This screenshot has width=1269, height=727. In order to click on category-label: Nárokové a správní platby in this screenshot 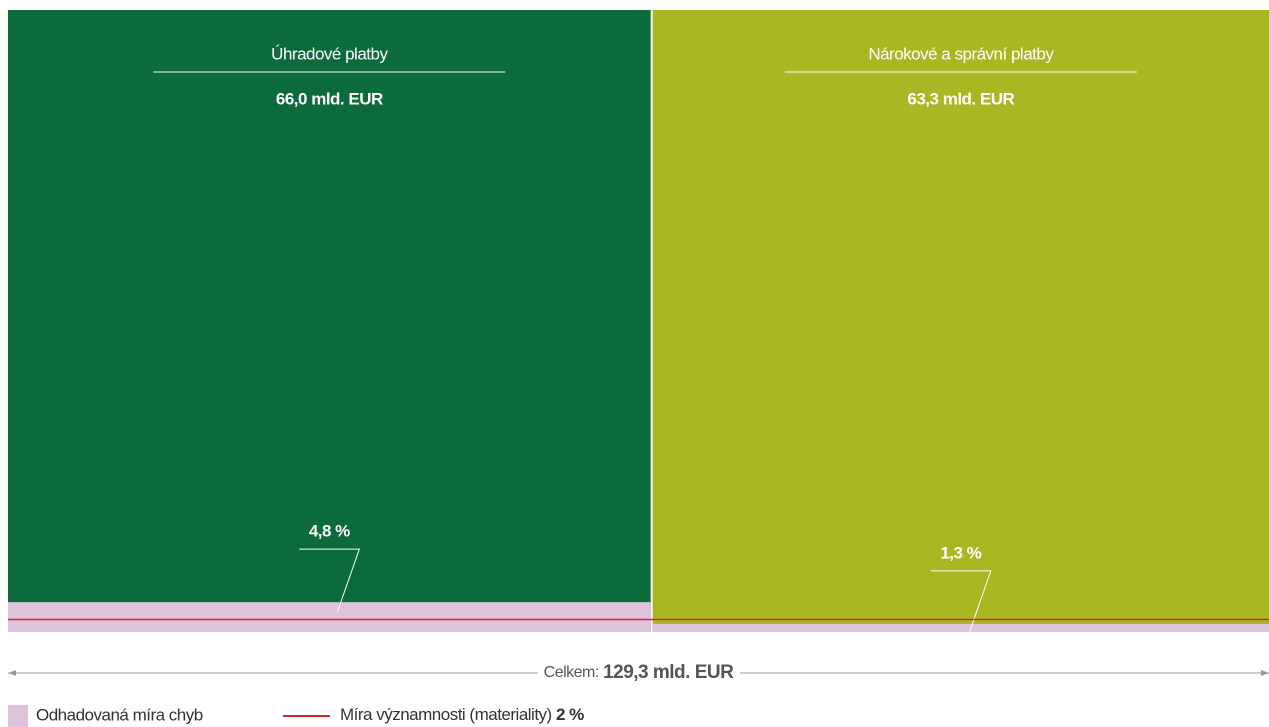, I will do `click(961, 53)`.